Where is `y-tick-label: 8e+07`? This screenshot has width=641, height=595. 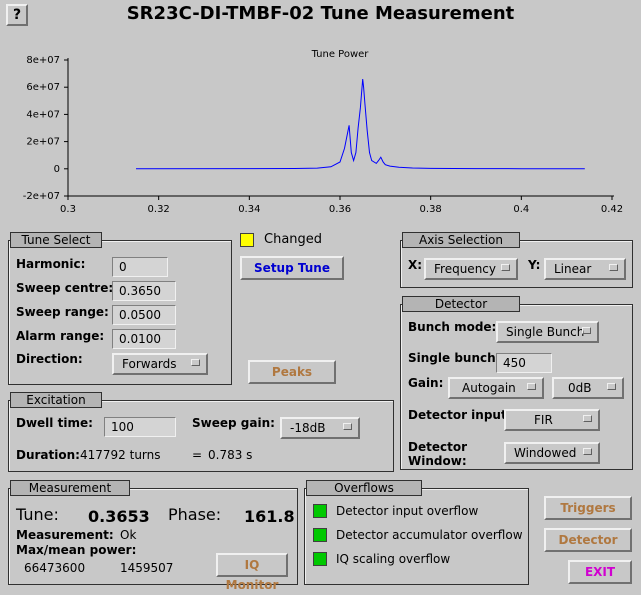 y-tick-label: 8e+07 is located at coordinates (43, 60).